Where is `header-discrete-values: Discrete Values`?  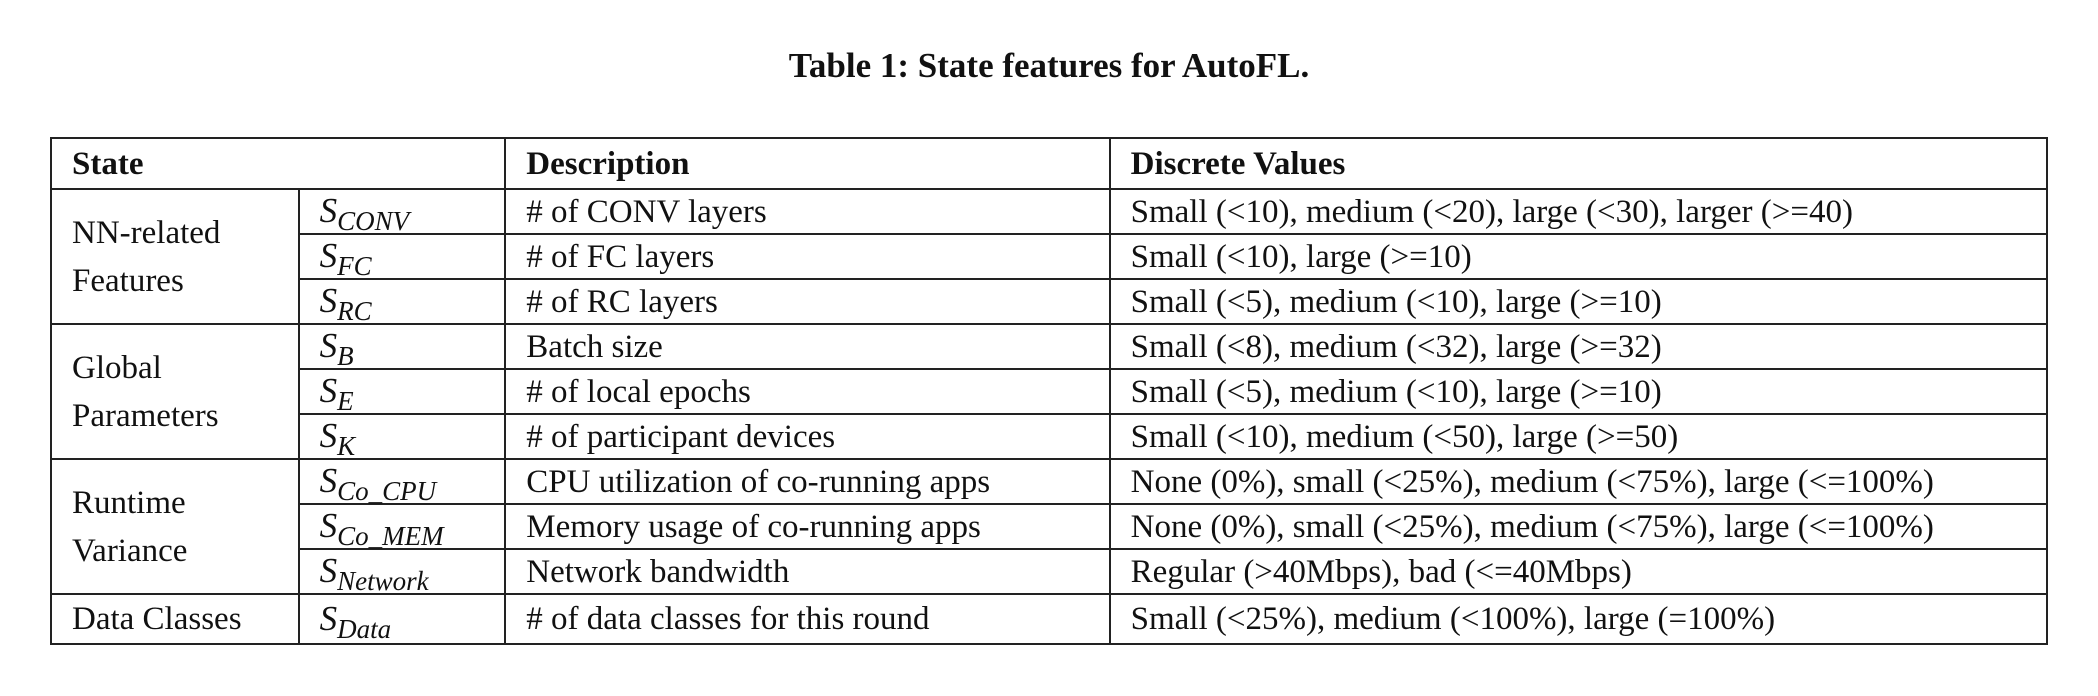
header-discrete-values: Discrete Values is located at coordinates (1578, 163).